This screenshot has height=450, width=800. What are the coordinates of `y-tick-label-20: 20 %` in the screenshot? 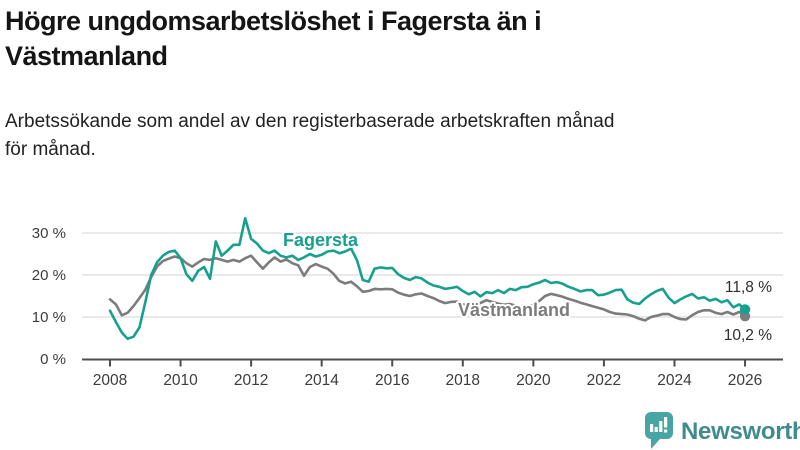 It's located at (49, 275).